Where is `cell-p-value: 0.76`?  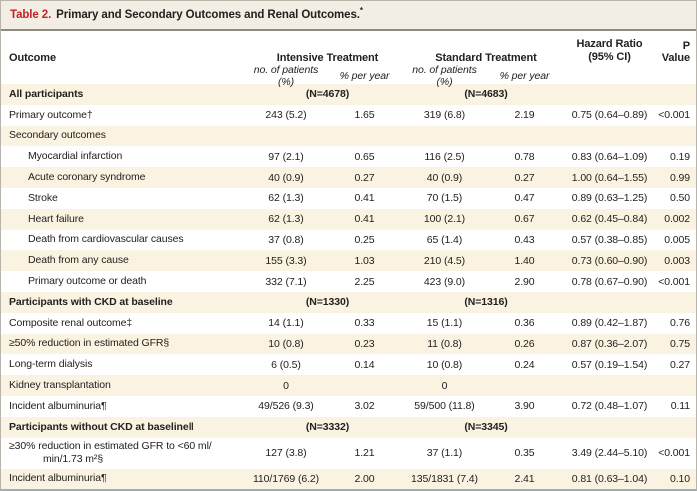 cell-p-value: 0.76 is located at coordinates (679, 323).